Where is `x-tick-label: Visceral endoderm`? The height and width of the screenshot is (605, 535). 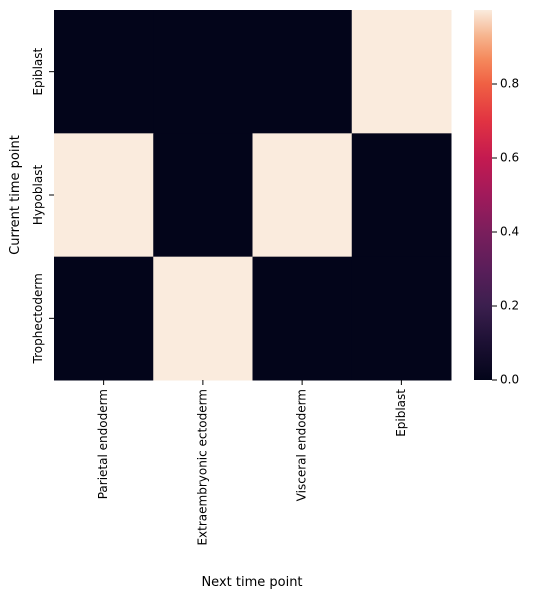 x-tick-label: Visceral endoderm is located at coordinates (302, 445).